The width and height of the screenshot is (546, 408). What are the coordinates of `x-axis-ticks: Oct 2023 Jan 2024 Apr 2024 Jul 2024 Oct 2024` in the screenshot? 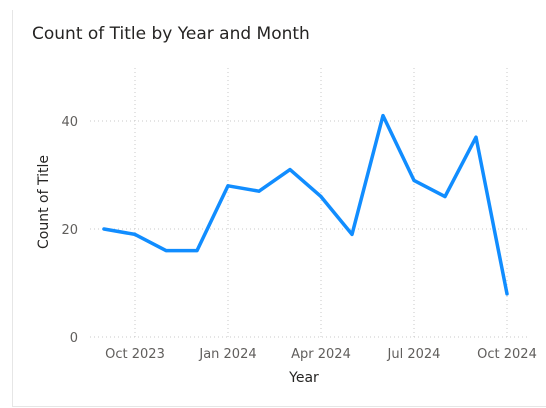 It's located at (321, 354).